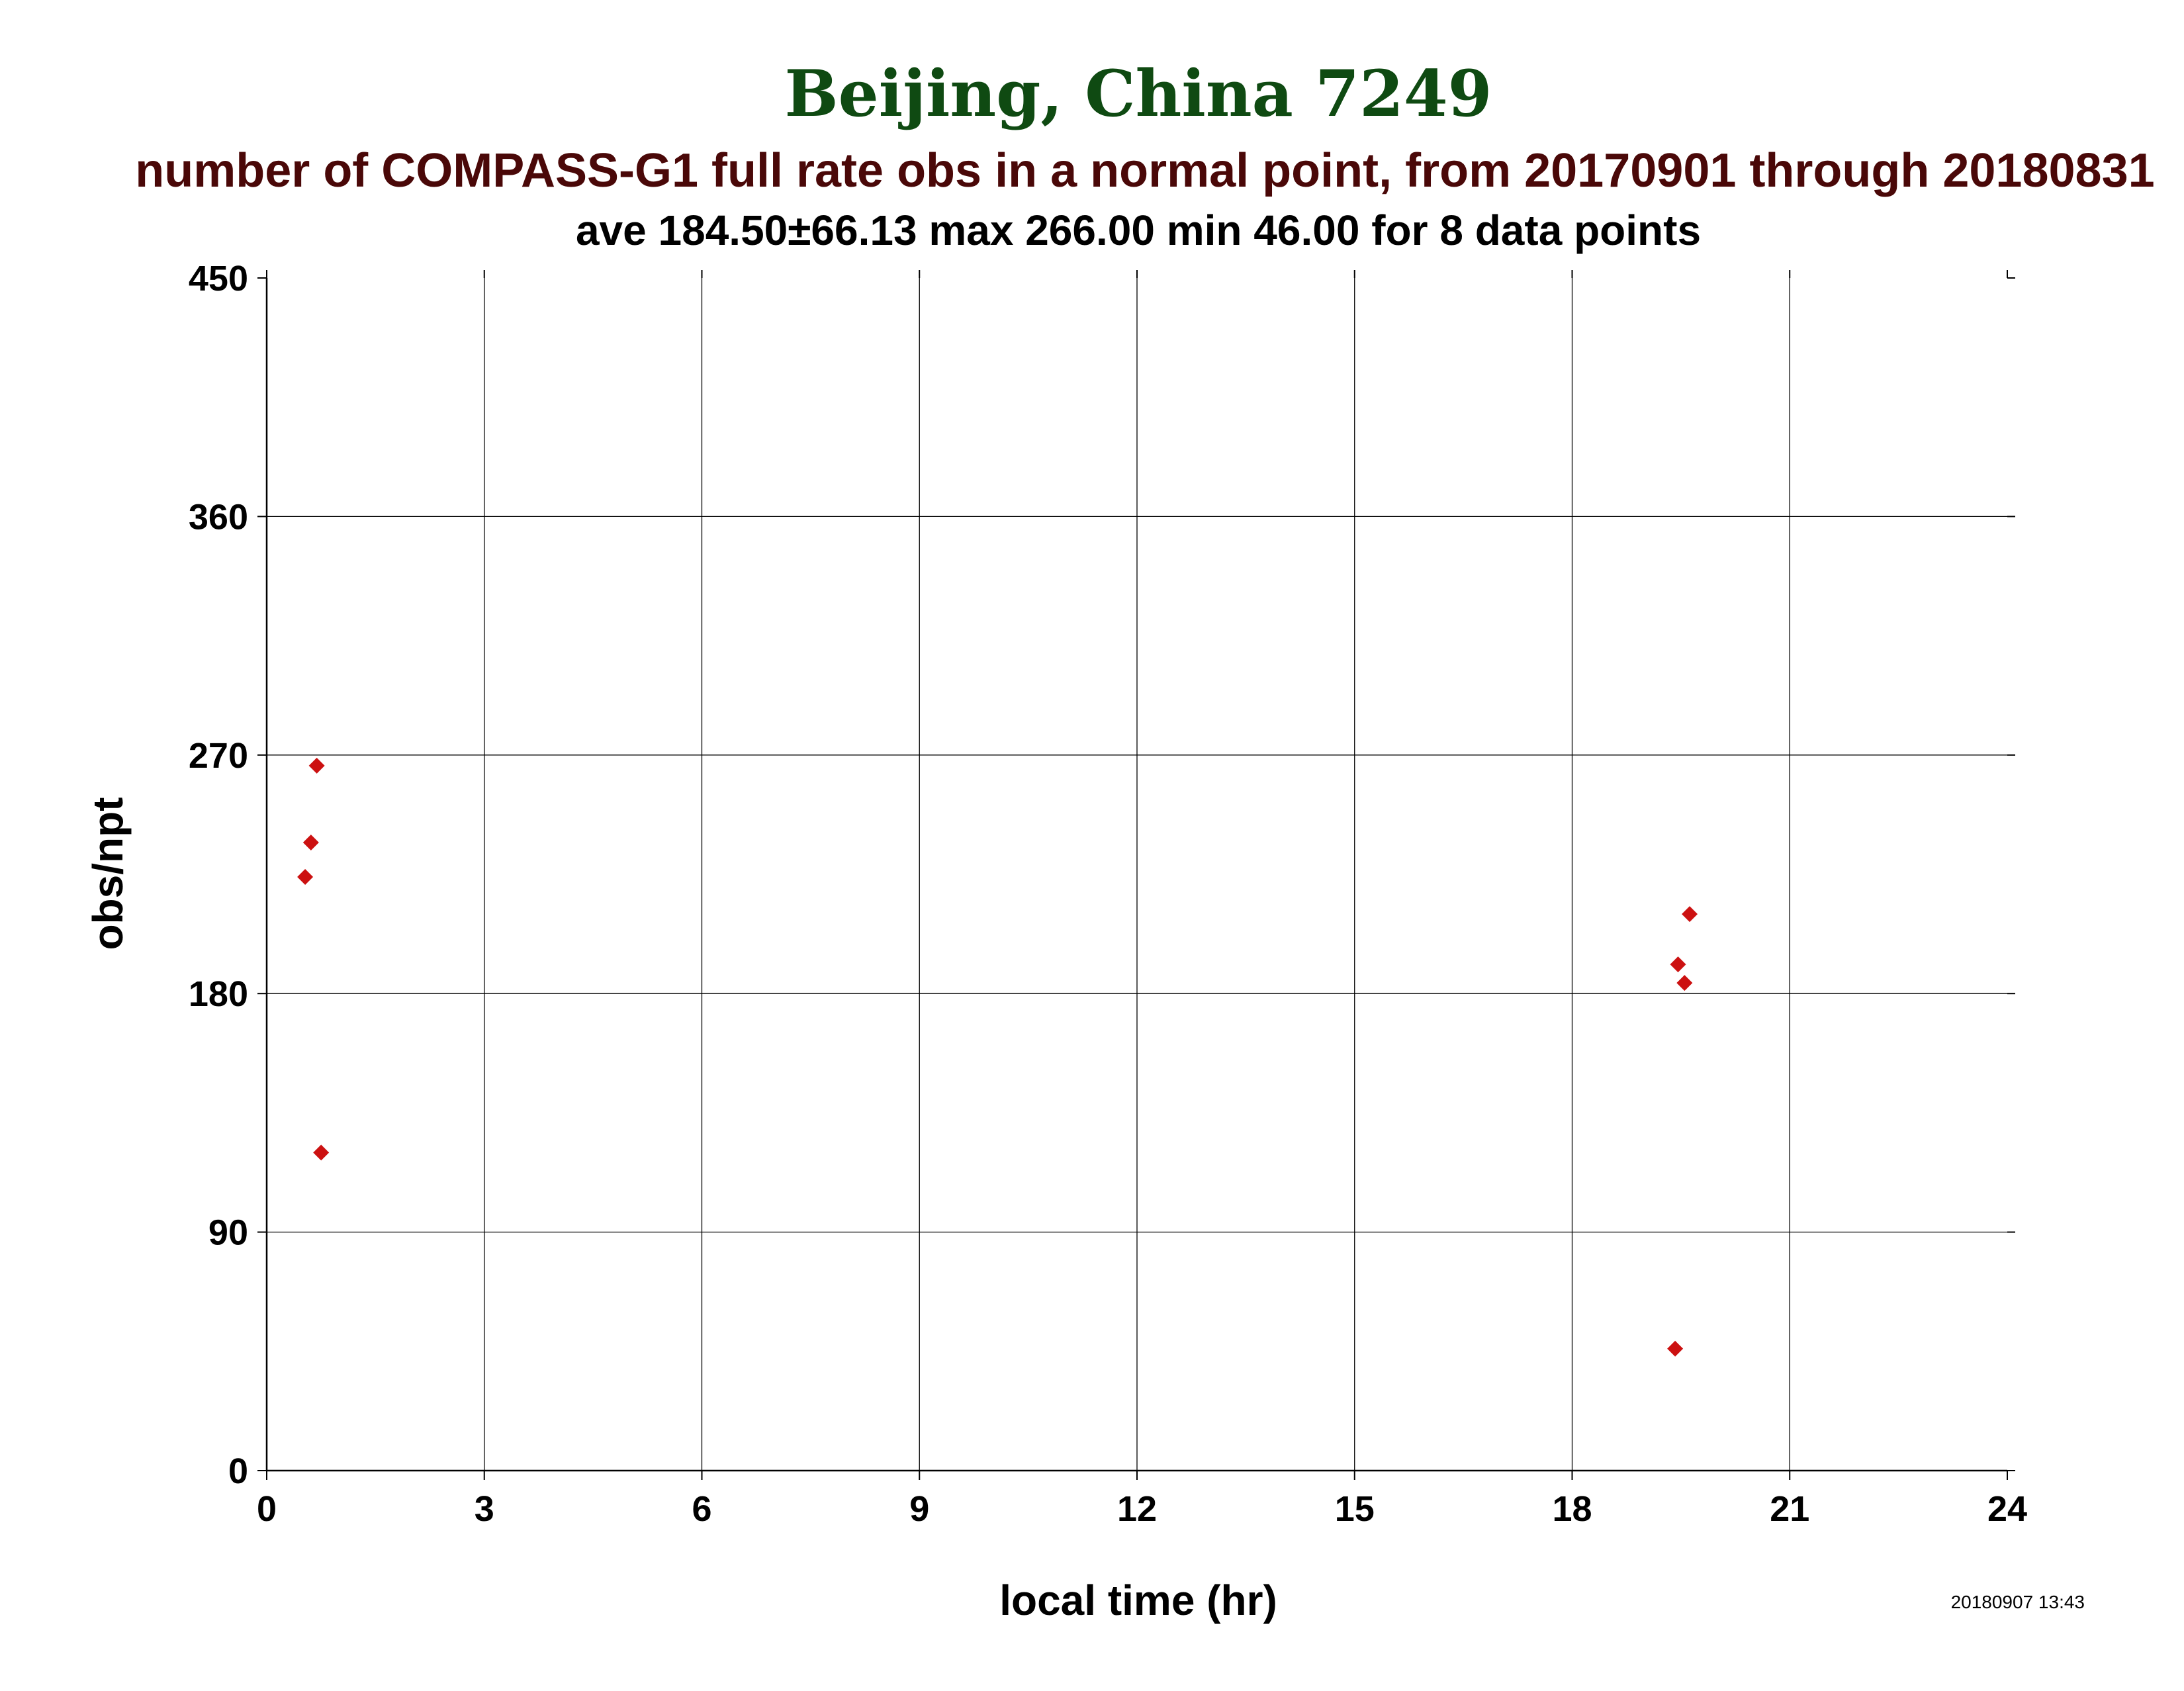  I want to click on x-tick-label: 6, so click(701, 1509).